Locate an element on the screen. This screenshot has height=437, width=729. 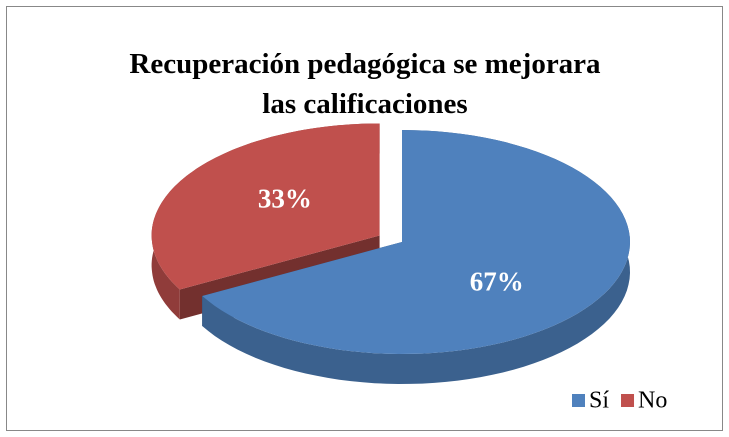
legend-label: No is located at coordinates (652, 401).